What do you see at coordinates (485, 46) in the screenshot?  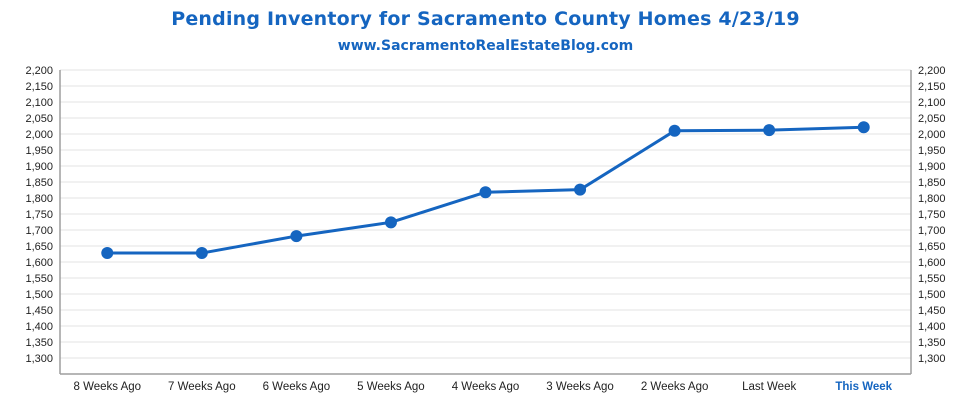 I see `chart-subtitle: www.SacramentoRealEstateBlog.com` at bounding box center [485, 46].